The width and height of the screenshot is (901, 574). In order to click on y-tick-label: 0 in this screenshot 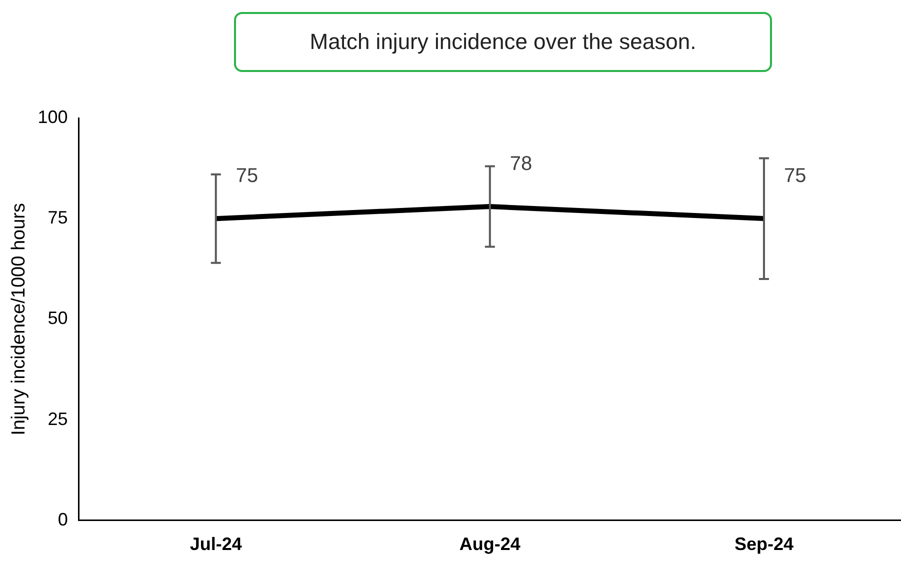, I will do `click(63, 519)`.